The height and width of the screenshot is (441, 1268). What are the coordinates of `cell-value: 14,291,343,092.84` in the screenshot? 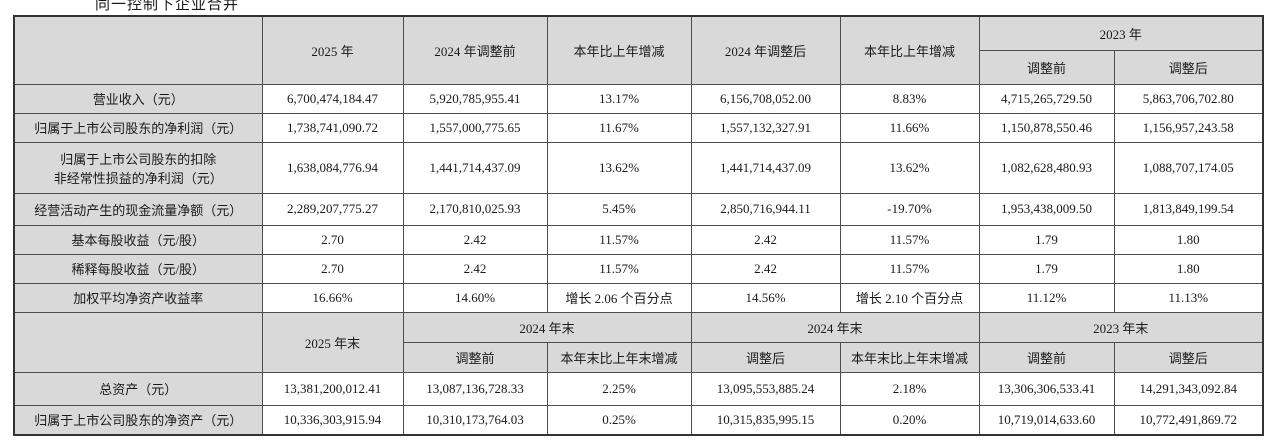 It's located at (1188, 388).